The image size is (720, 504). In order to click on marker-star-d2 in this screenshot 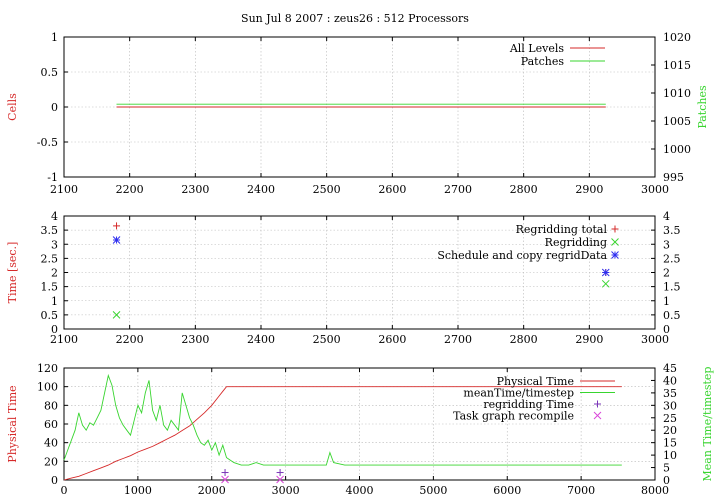, I will do `click(116, 240)`.